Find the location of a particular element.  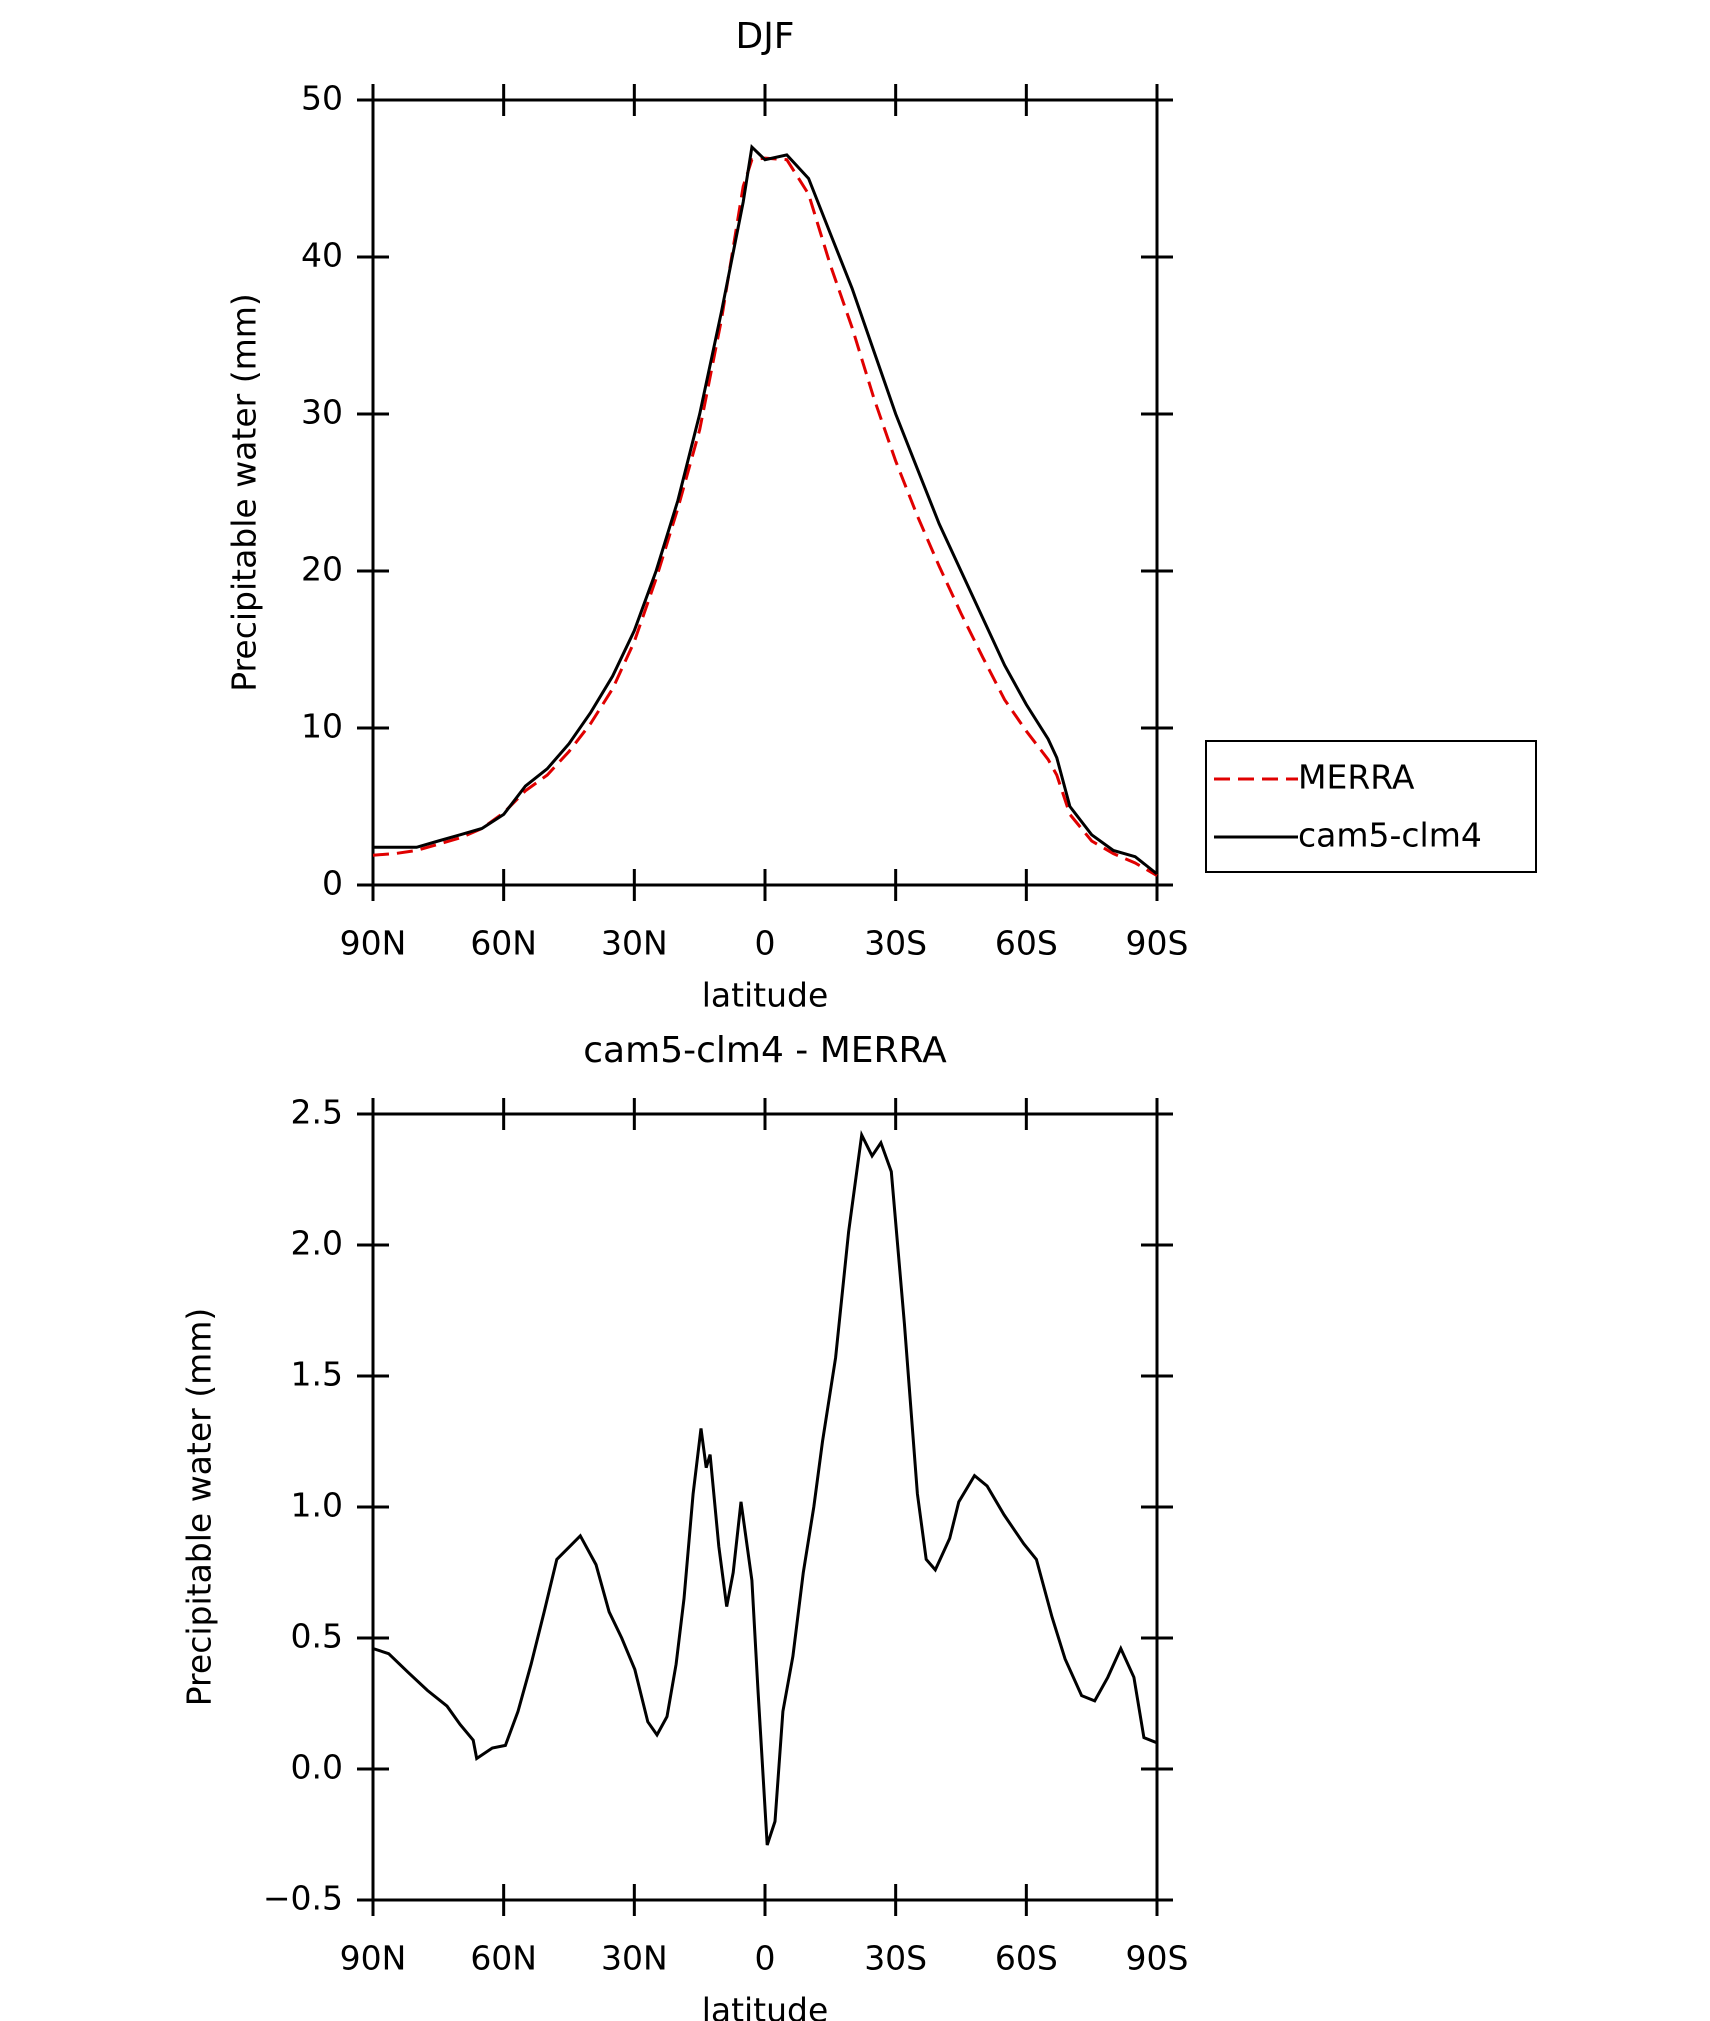

chart-title: DJF is located at coordinates (764, 36).